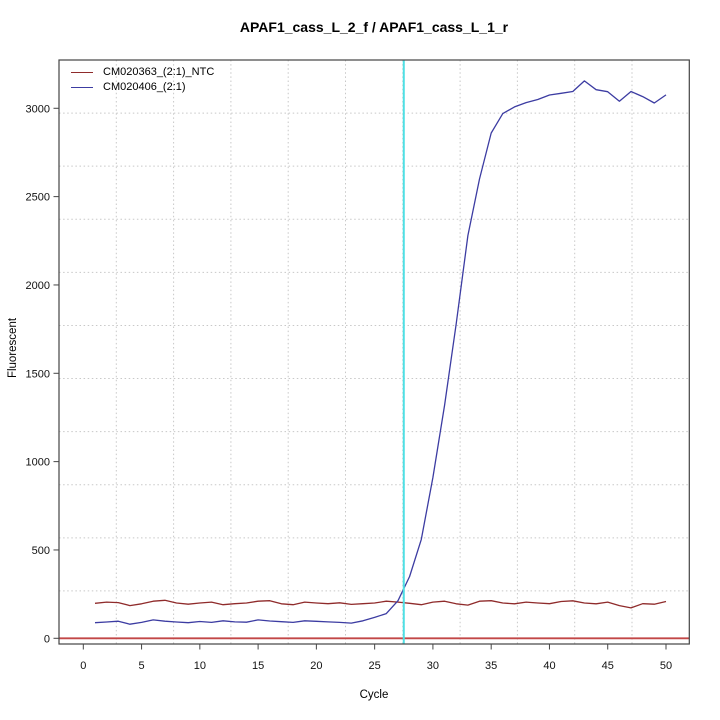  I want to click on x-tick-label: 20, so click(316, 666).